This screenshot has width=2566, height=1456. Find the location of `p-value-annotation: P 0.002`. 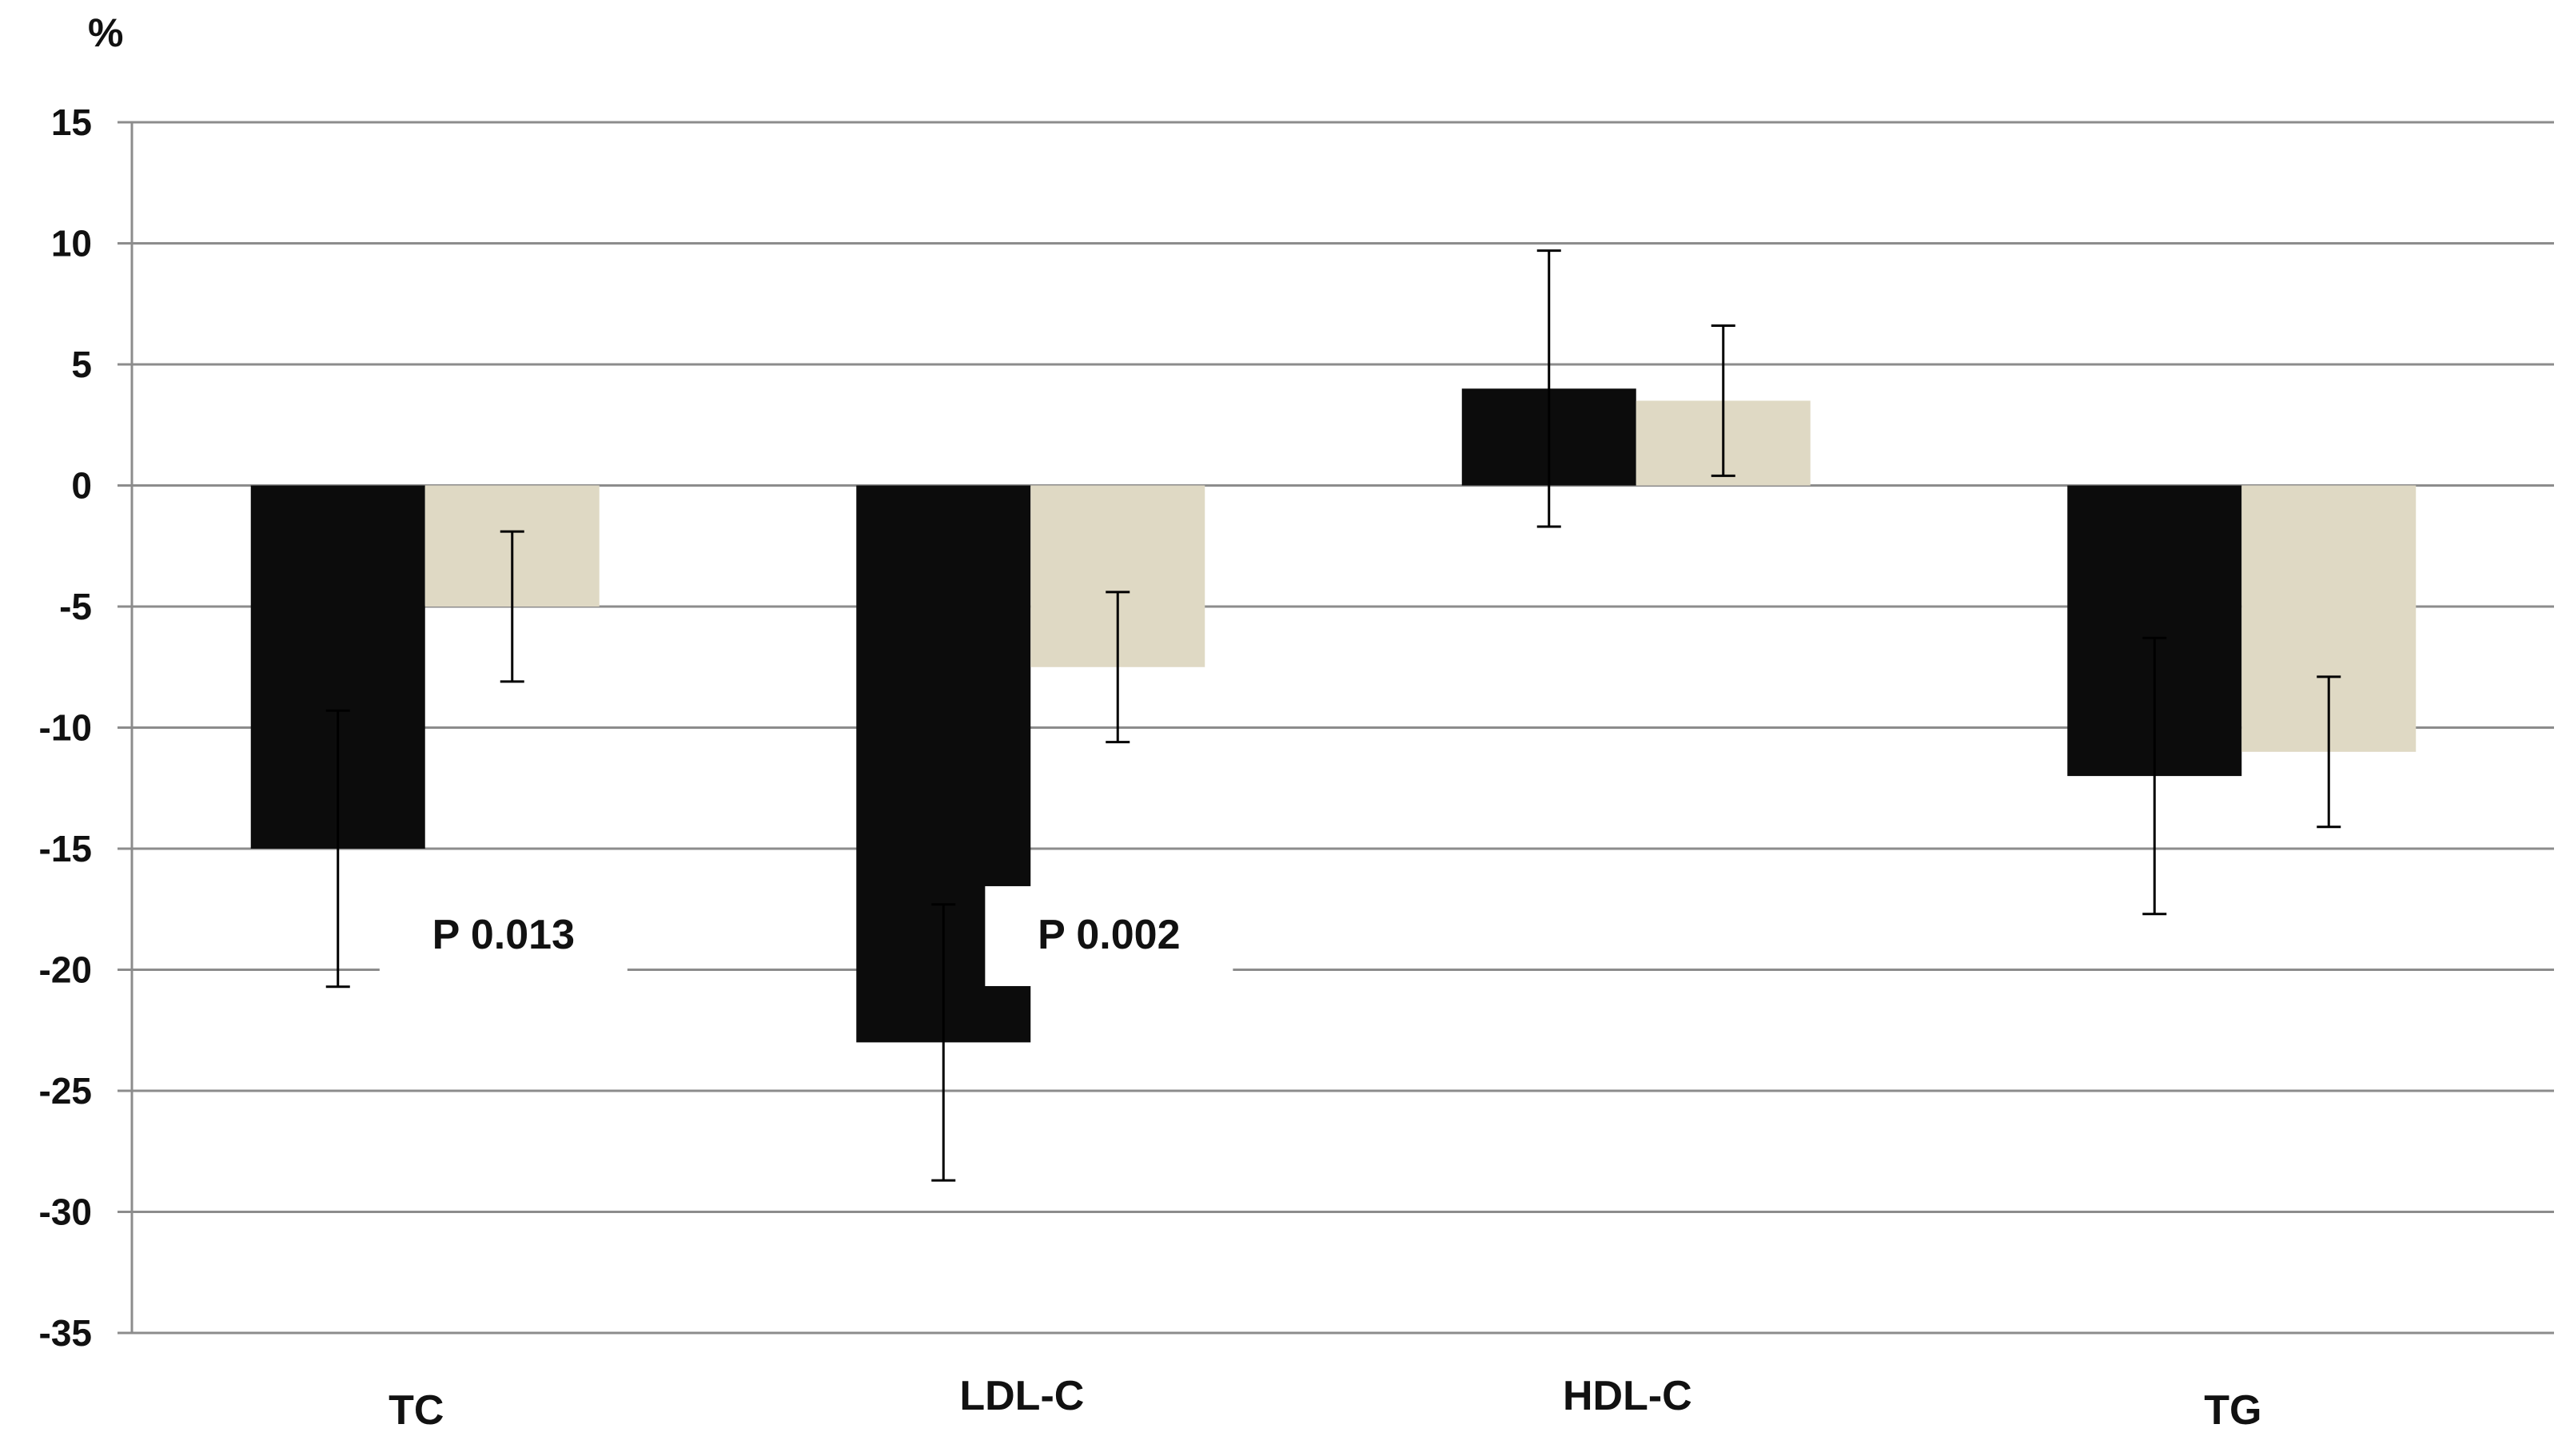

p-value-annotation: P 0.002 is located at coordinates (1109, 935).